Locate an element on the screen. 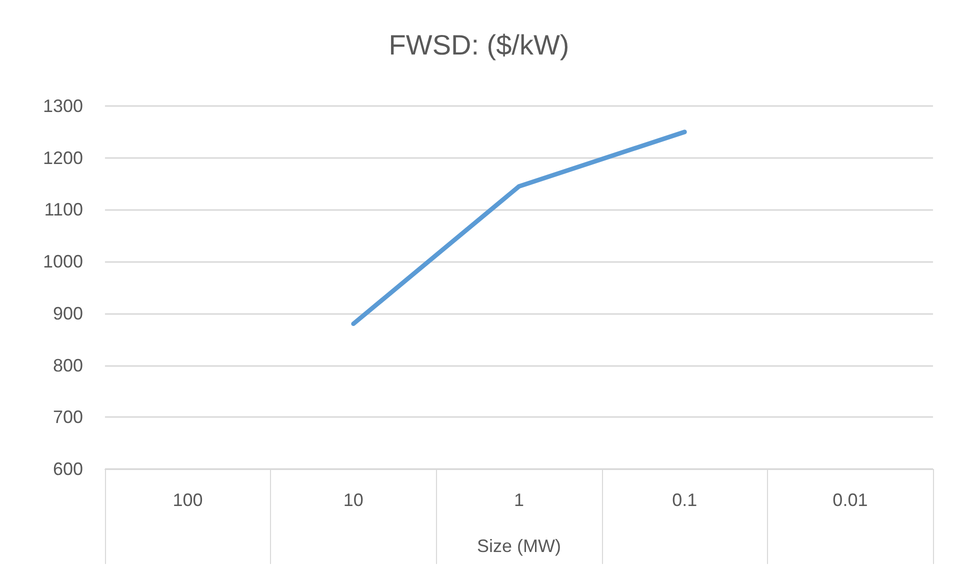 The width and height of the screenshot is (958, 580). chart-title: FWSD: ($/kW) is located at coordinates (479, 45).